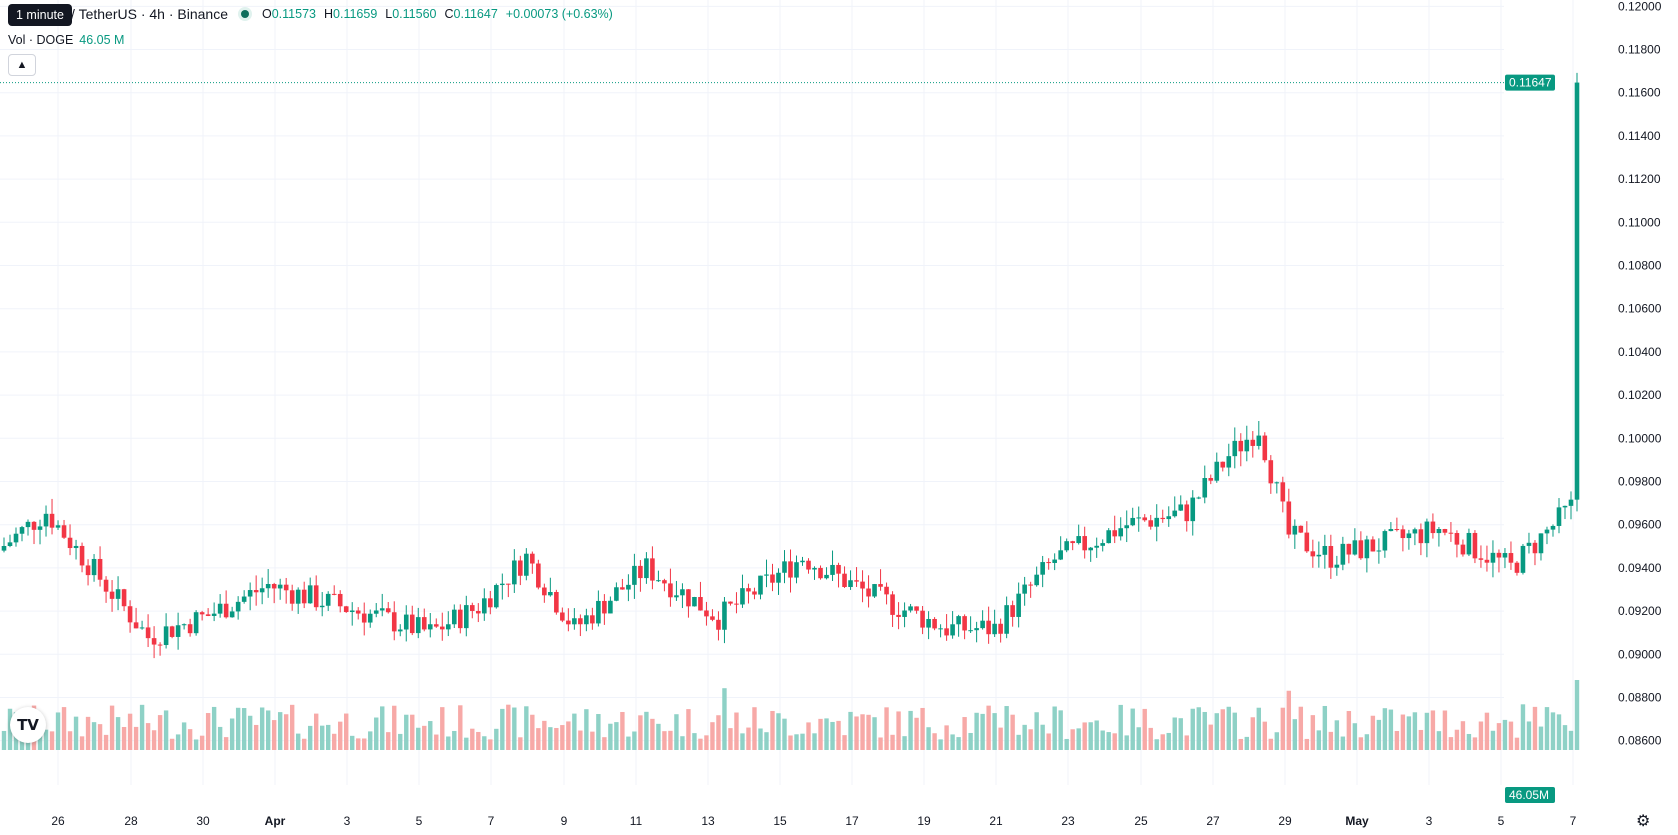 The height and width of the screenshot is (835, 1678). What do you see at coordinates (491, 821) in the screenshot?
I see `x-tick-label: 7` at bounding box center [491, 821].